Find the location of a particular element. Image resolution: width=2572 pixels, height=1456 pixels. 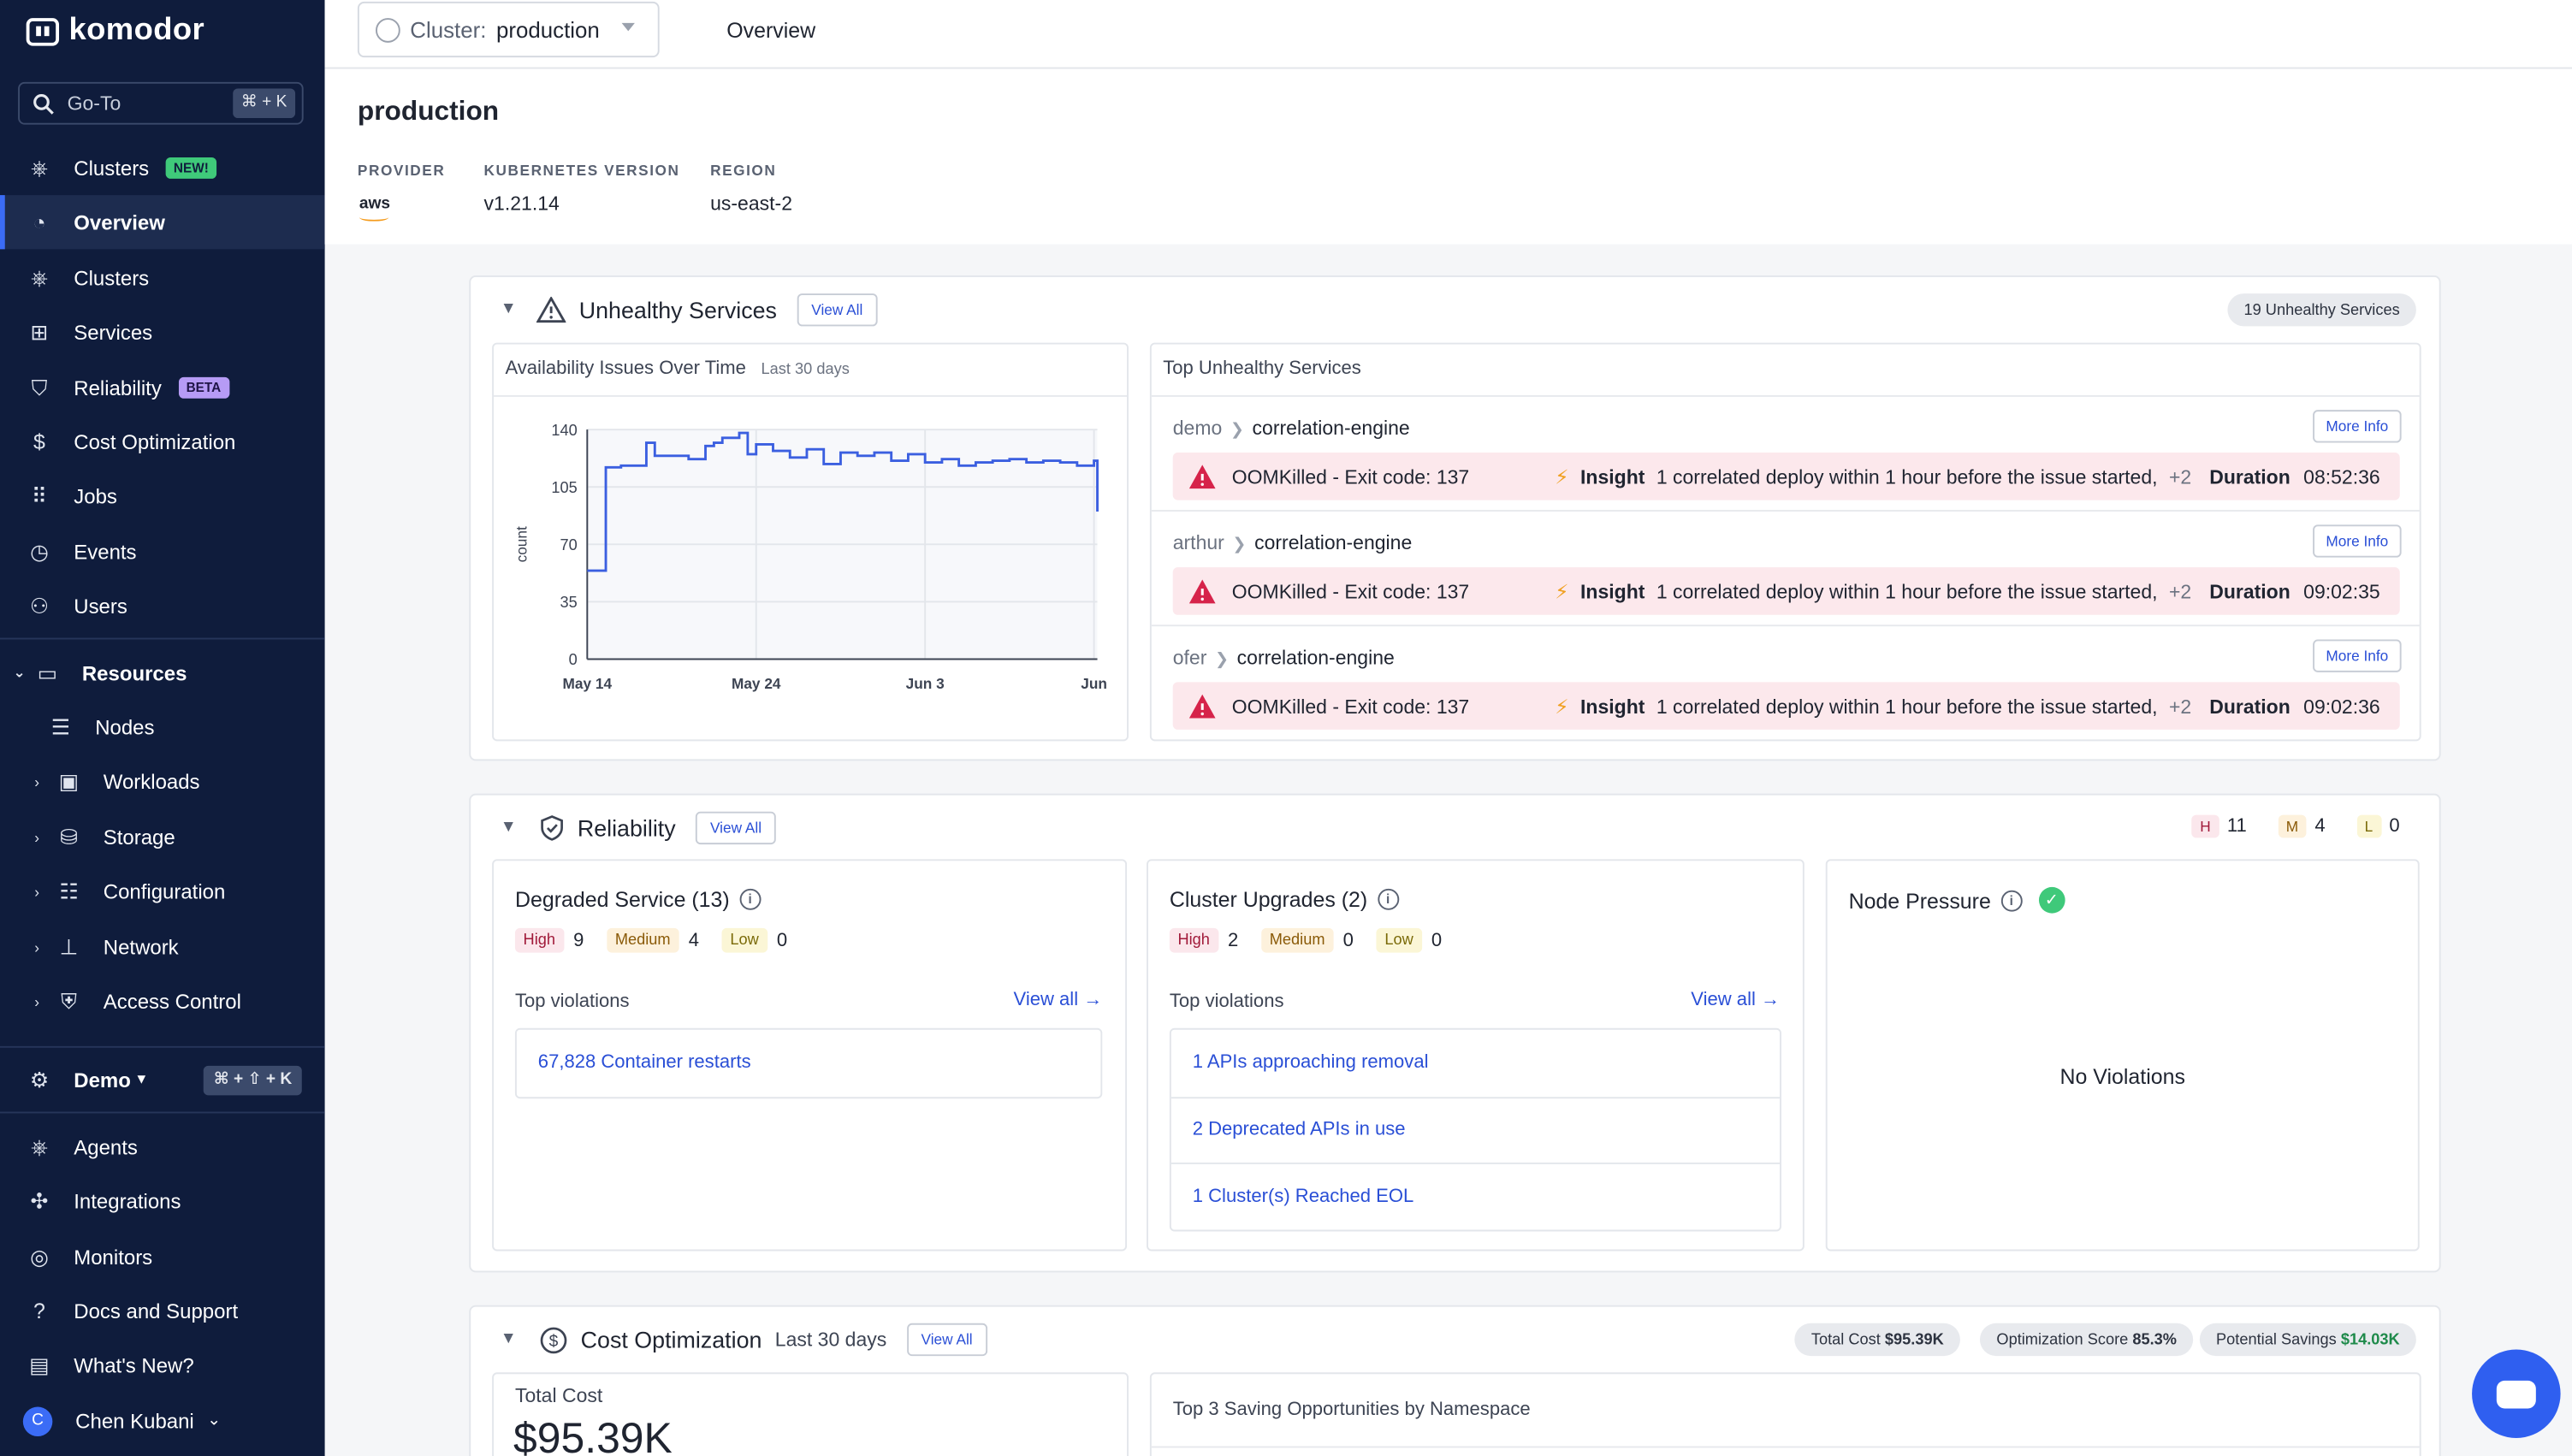

sidebar-item-clusters-new: ⎈ Clusters NEW! is located at coordinates (162, 168).